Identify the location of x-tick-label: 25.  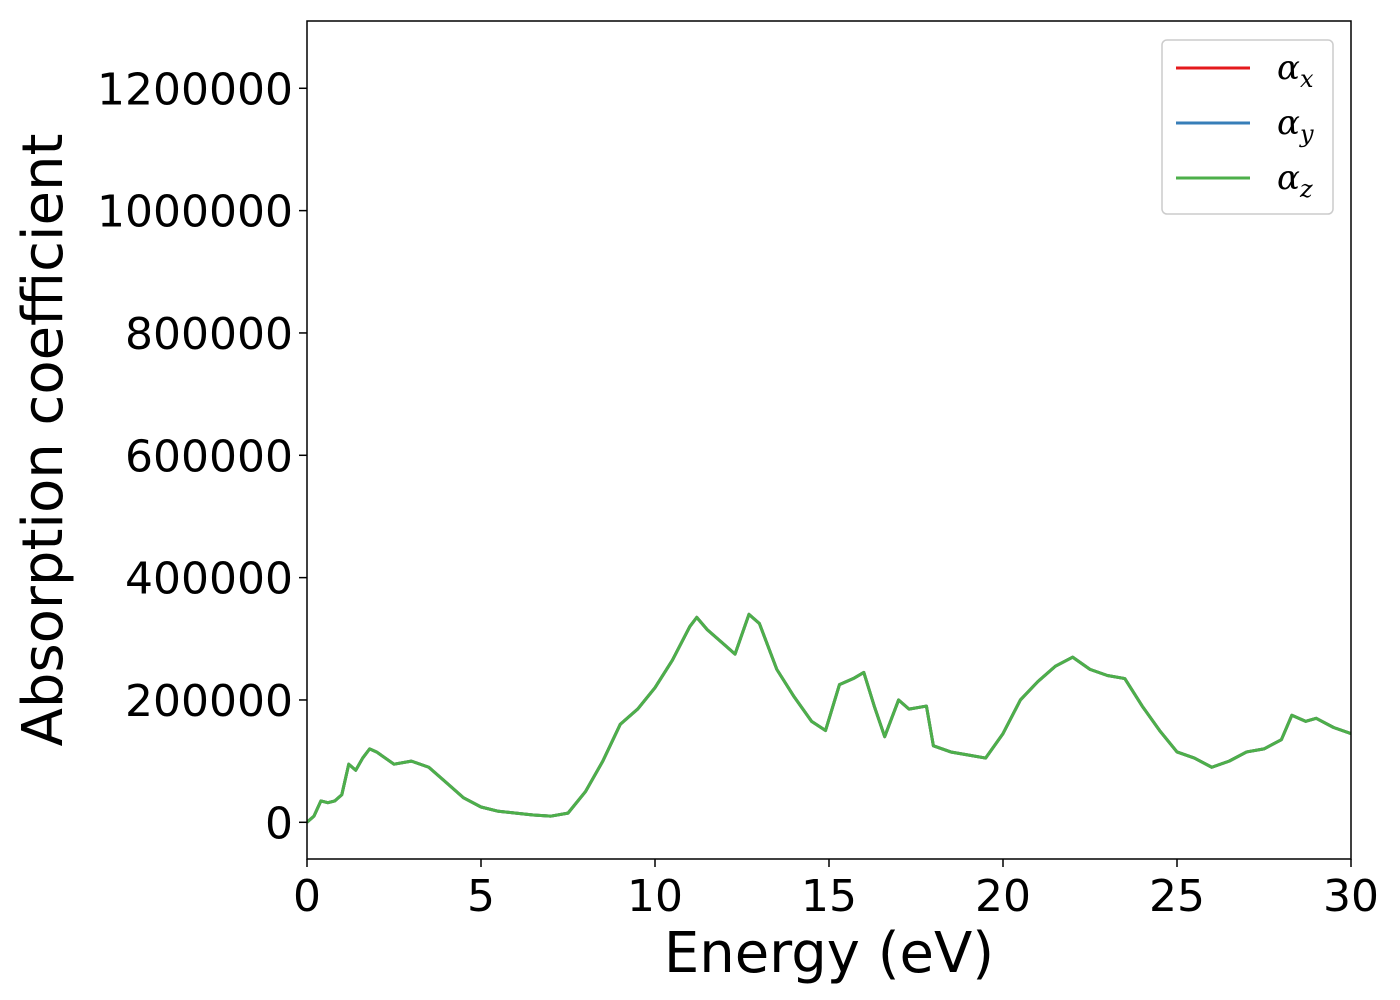
(1177, 896).